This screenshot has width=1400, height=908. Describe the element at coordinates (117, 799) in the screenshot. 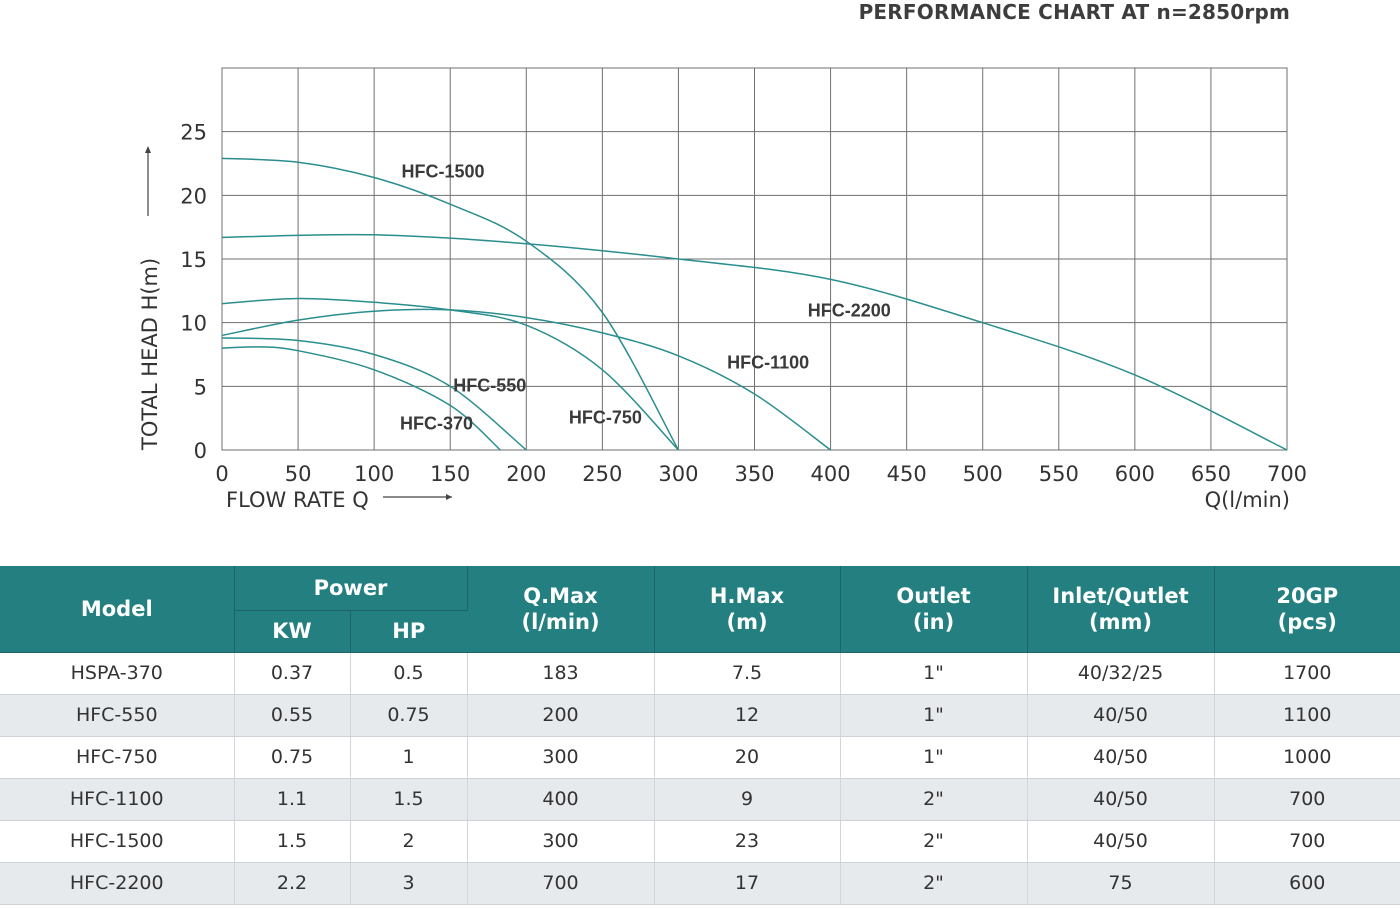

I see `cell-model: HFC-1100` at that location.